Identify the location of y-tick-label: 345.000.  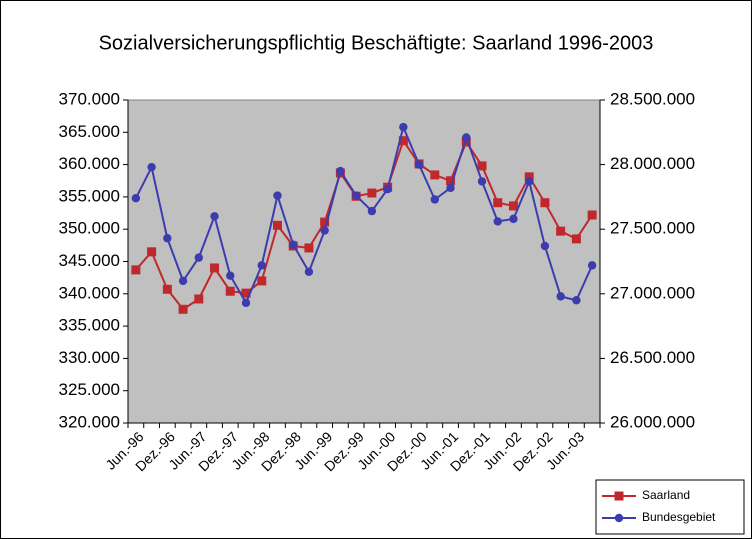
(89, 260).